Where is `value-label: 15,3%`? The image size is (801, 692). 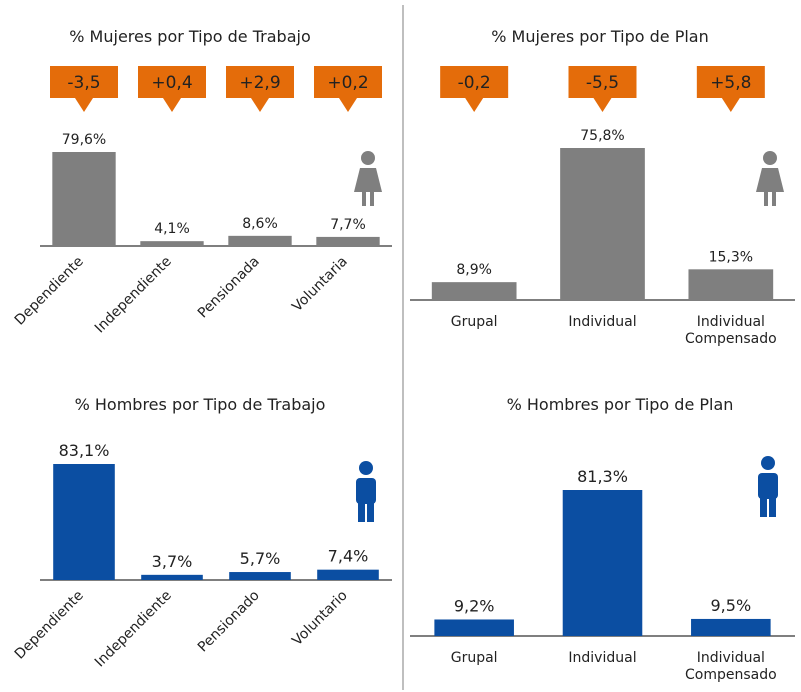 value-label: 15,3% is located at coordinates (731, 257).